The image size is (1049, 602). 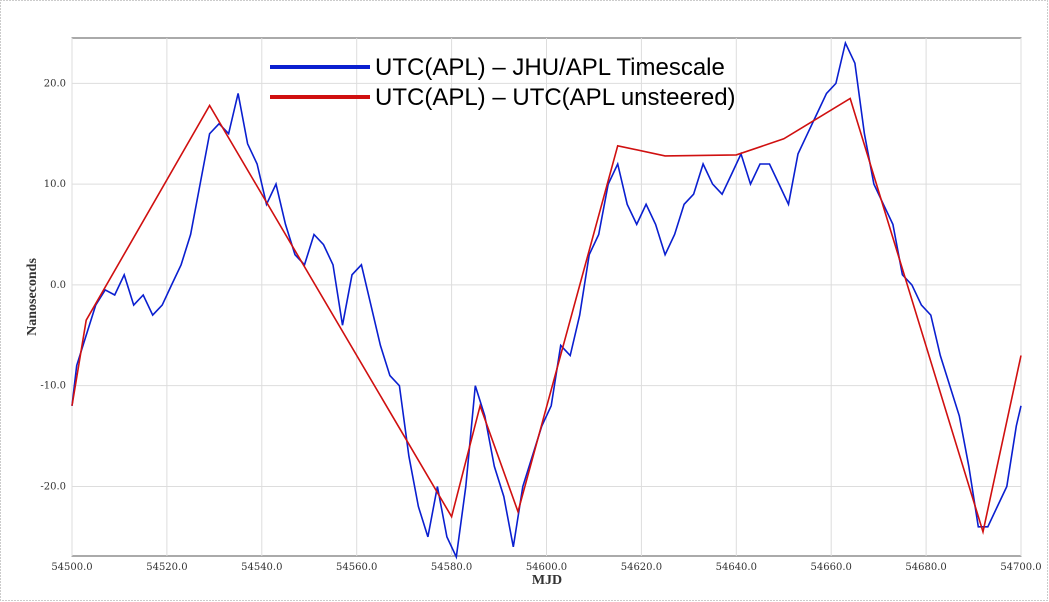 What do you see at coordinates (831, 567) in the screenshot?
I see `x-tick-label: 54660.0` at bounding box center [831, 567].